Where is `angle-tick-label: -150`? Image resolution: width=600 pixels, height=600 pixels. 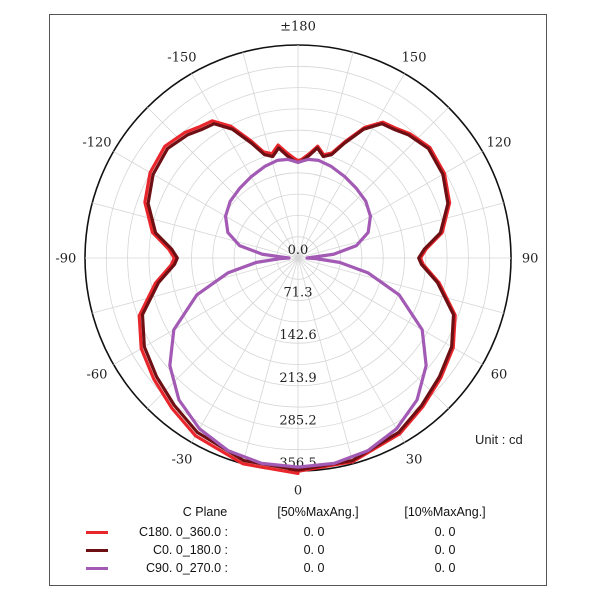 angle-tick-label: -150 is located at coordinates (181, 57).